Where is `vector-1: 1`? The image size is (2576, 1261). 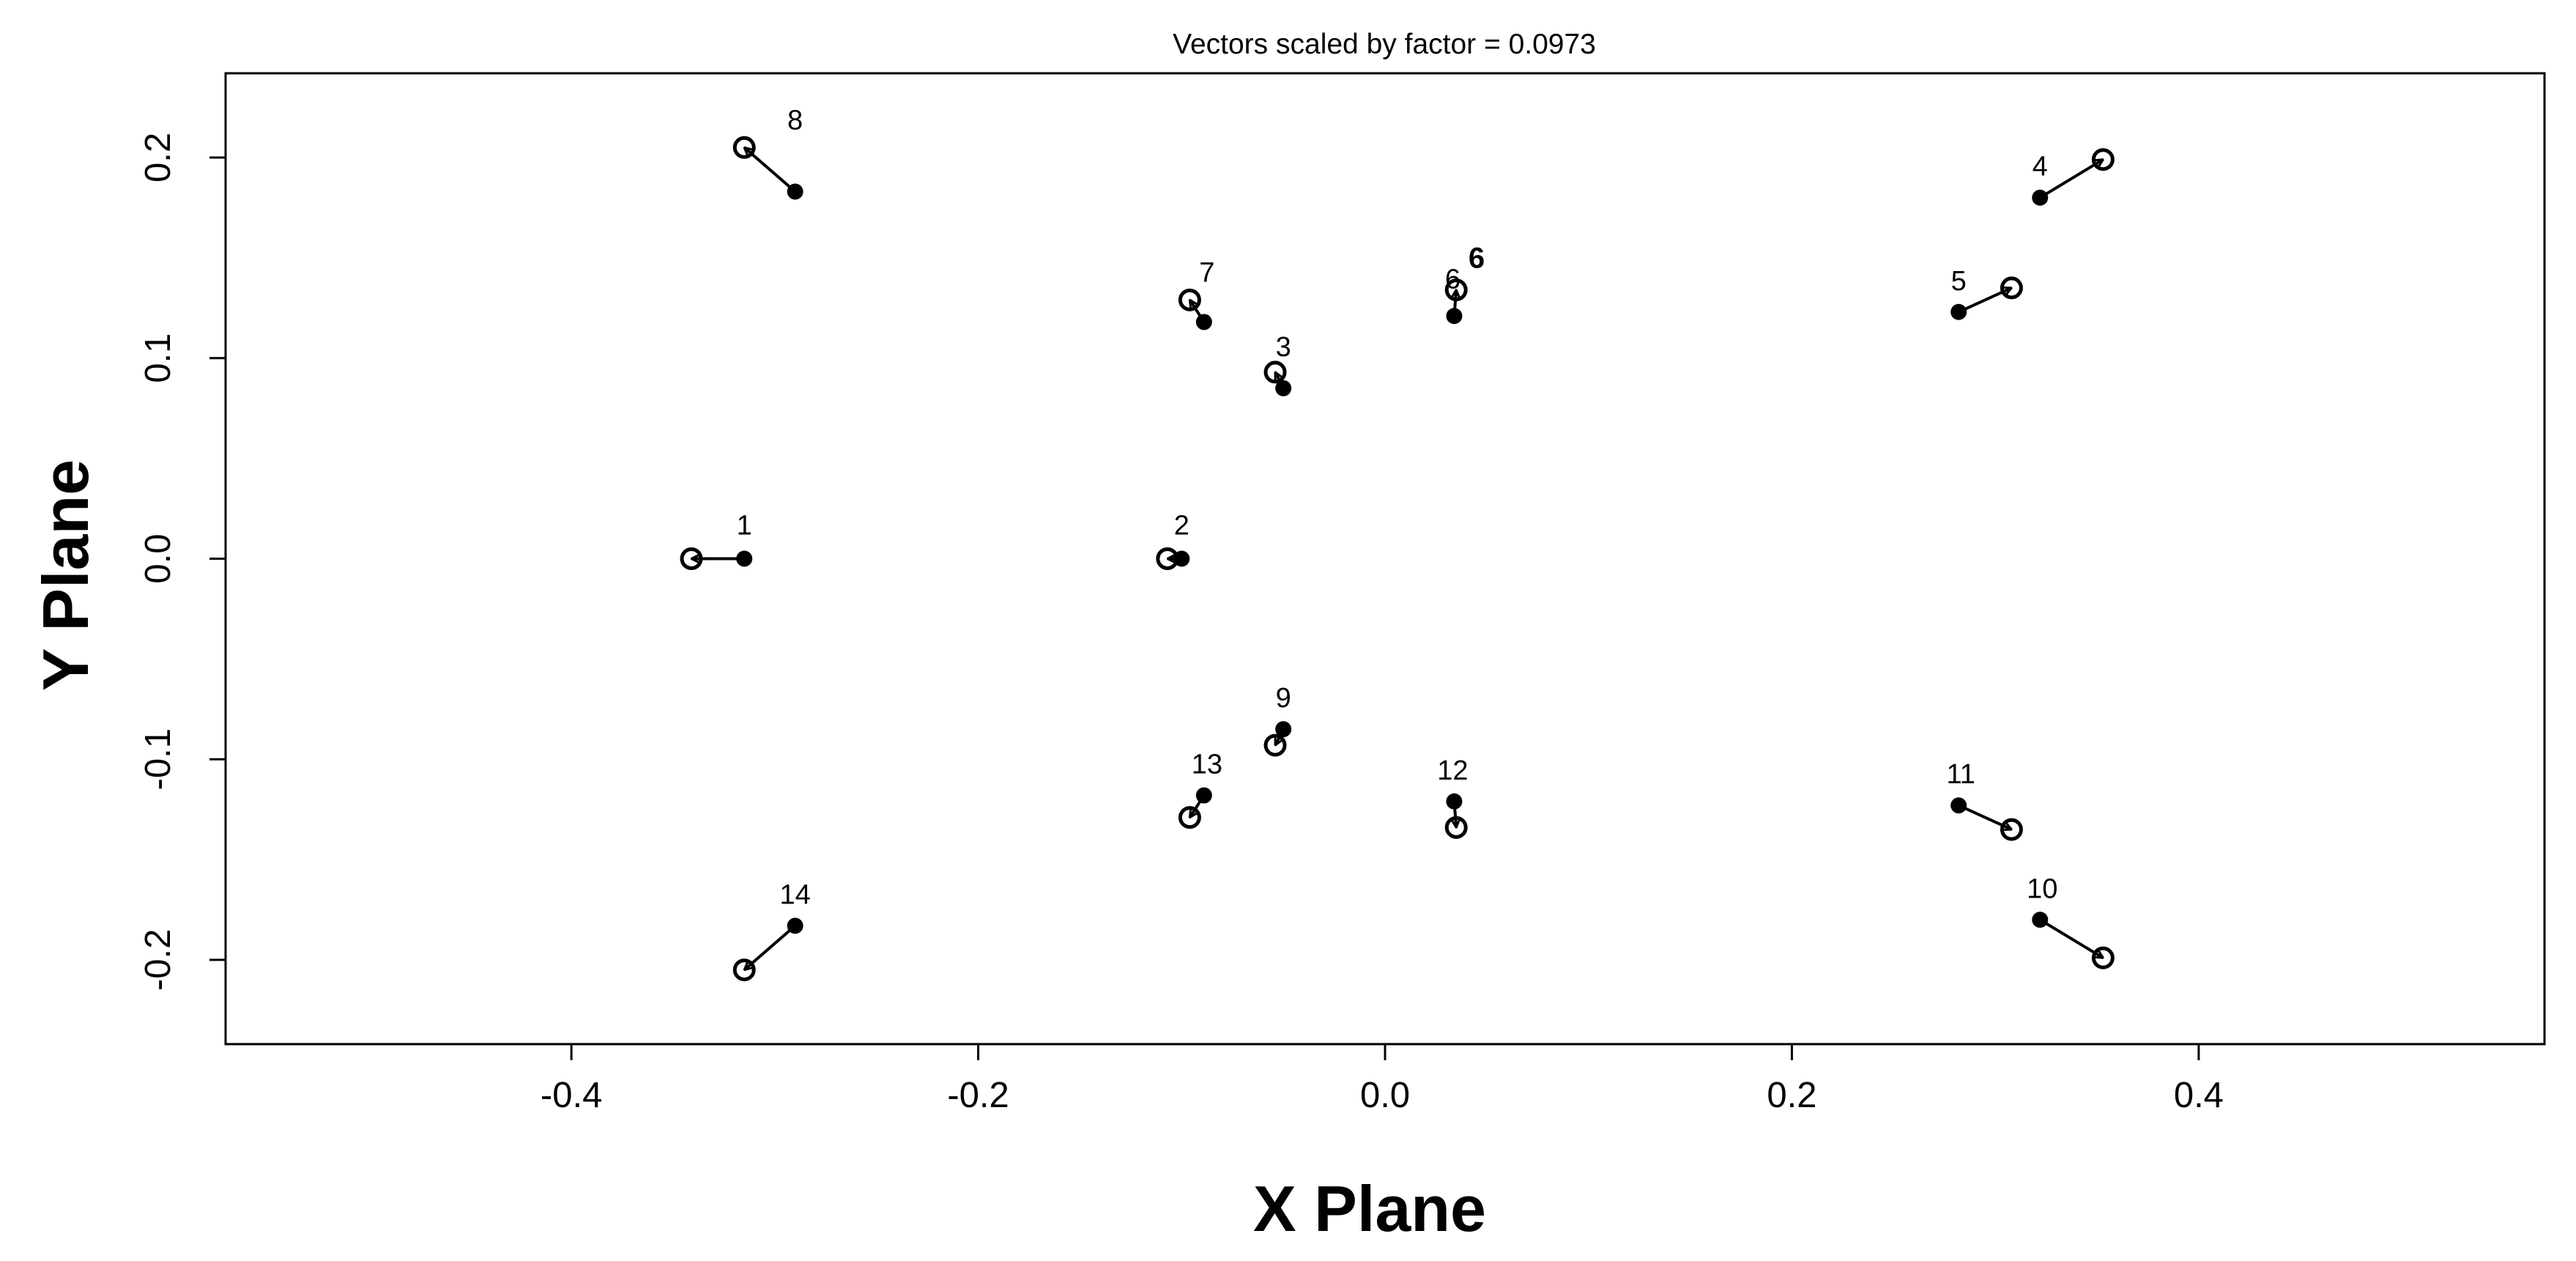 vector-1: 1 is located at coordinates (716, 540).